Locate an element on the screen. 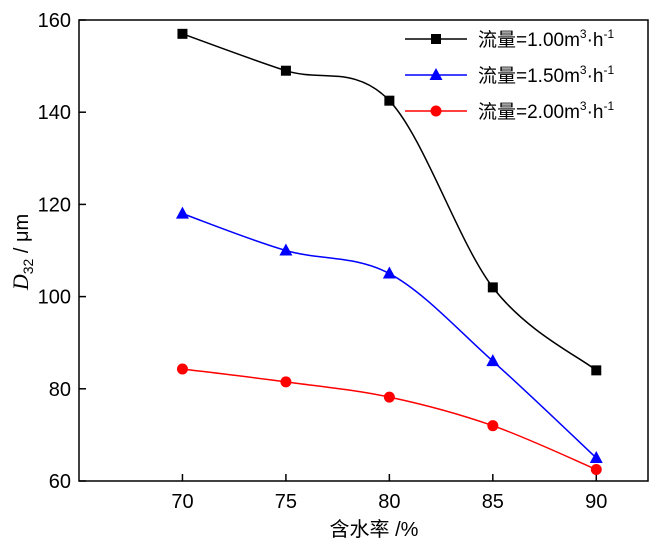  series-line is located at coordinates (389, 419).